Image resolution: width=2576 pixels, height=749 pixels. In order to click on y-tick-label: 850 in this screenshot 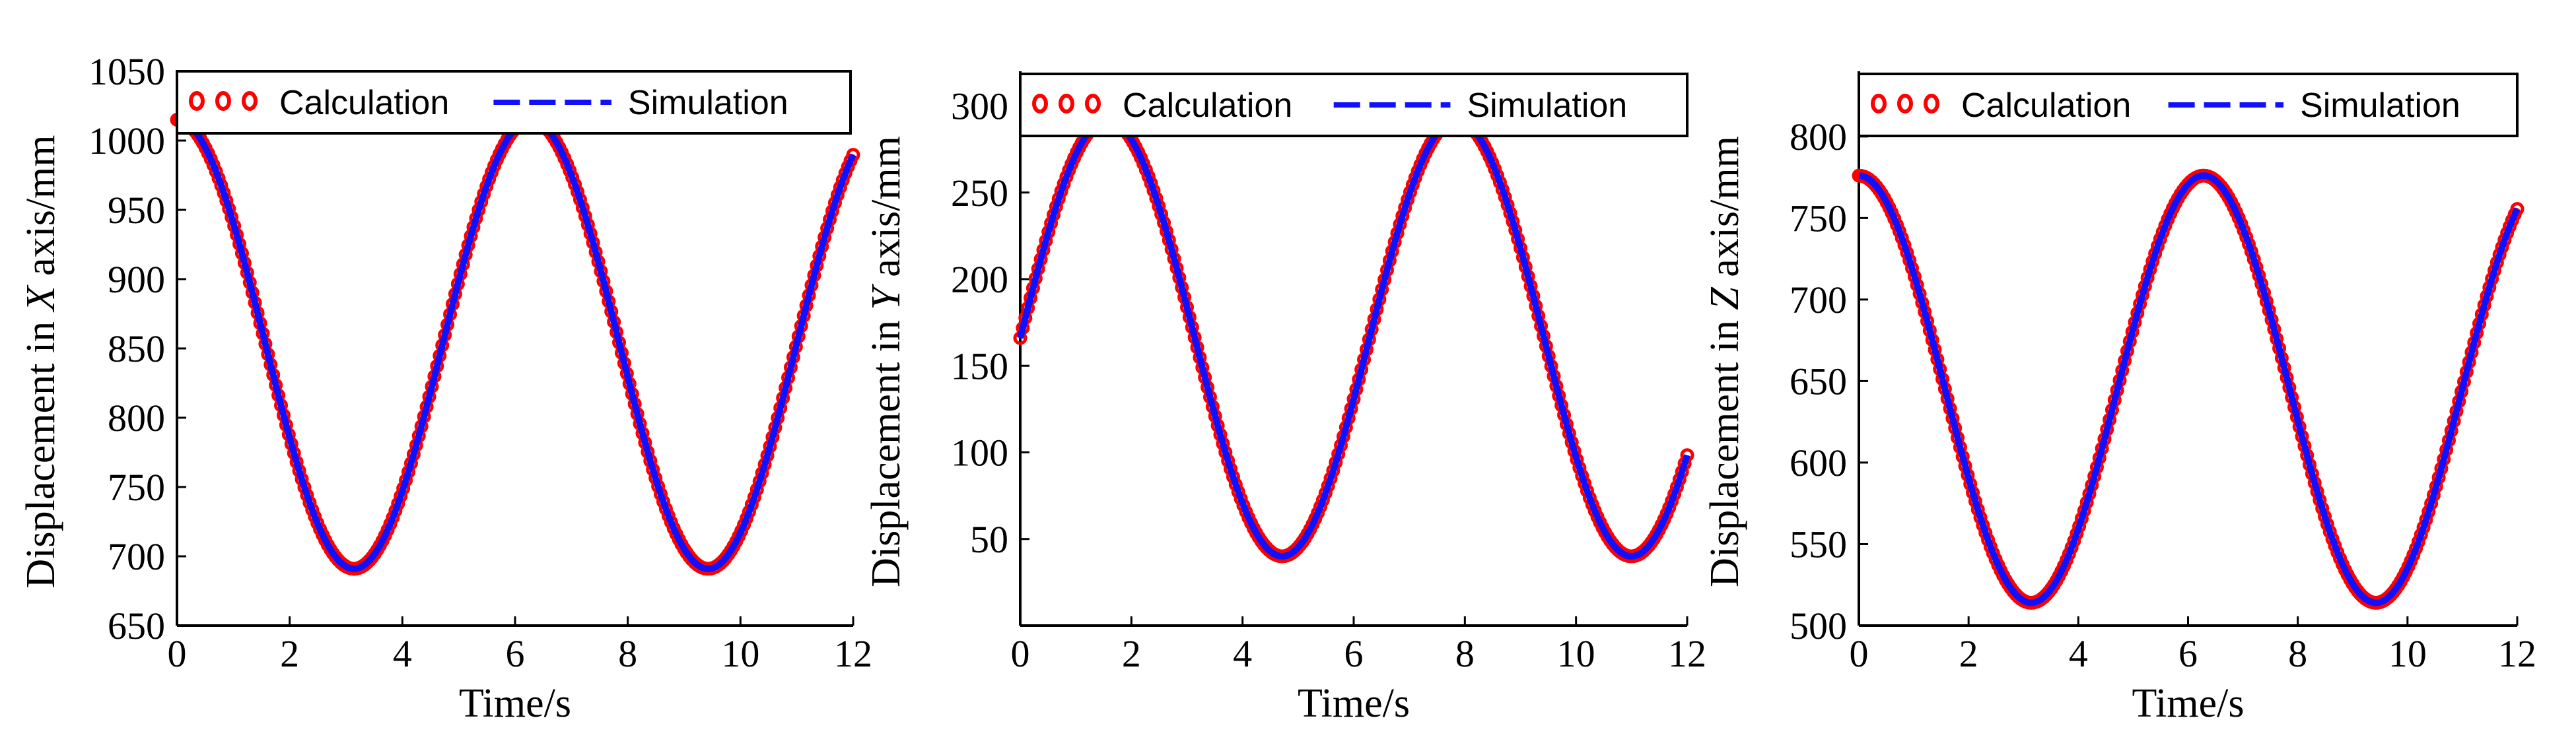, I will do `click(136, 348)`.